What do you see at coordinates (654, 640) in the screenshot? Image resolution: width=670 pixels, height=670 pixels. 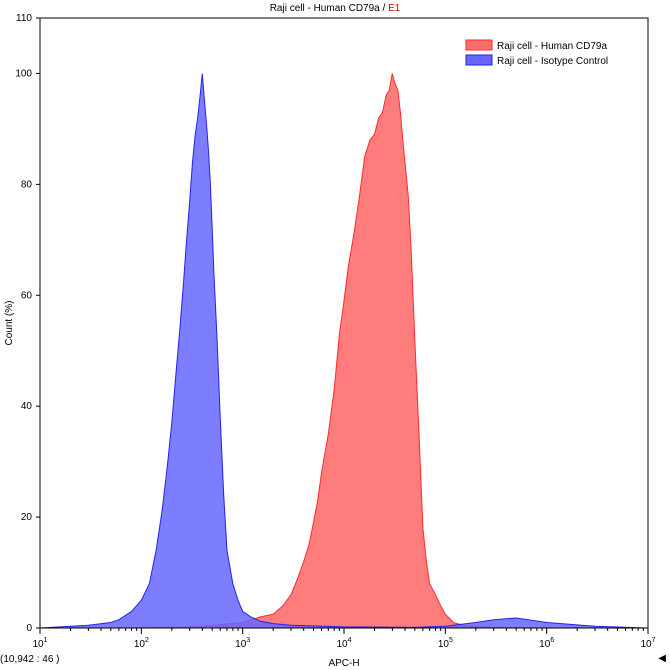 I see `x-tick-exponent: 7` at bounding box center [654, 640].